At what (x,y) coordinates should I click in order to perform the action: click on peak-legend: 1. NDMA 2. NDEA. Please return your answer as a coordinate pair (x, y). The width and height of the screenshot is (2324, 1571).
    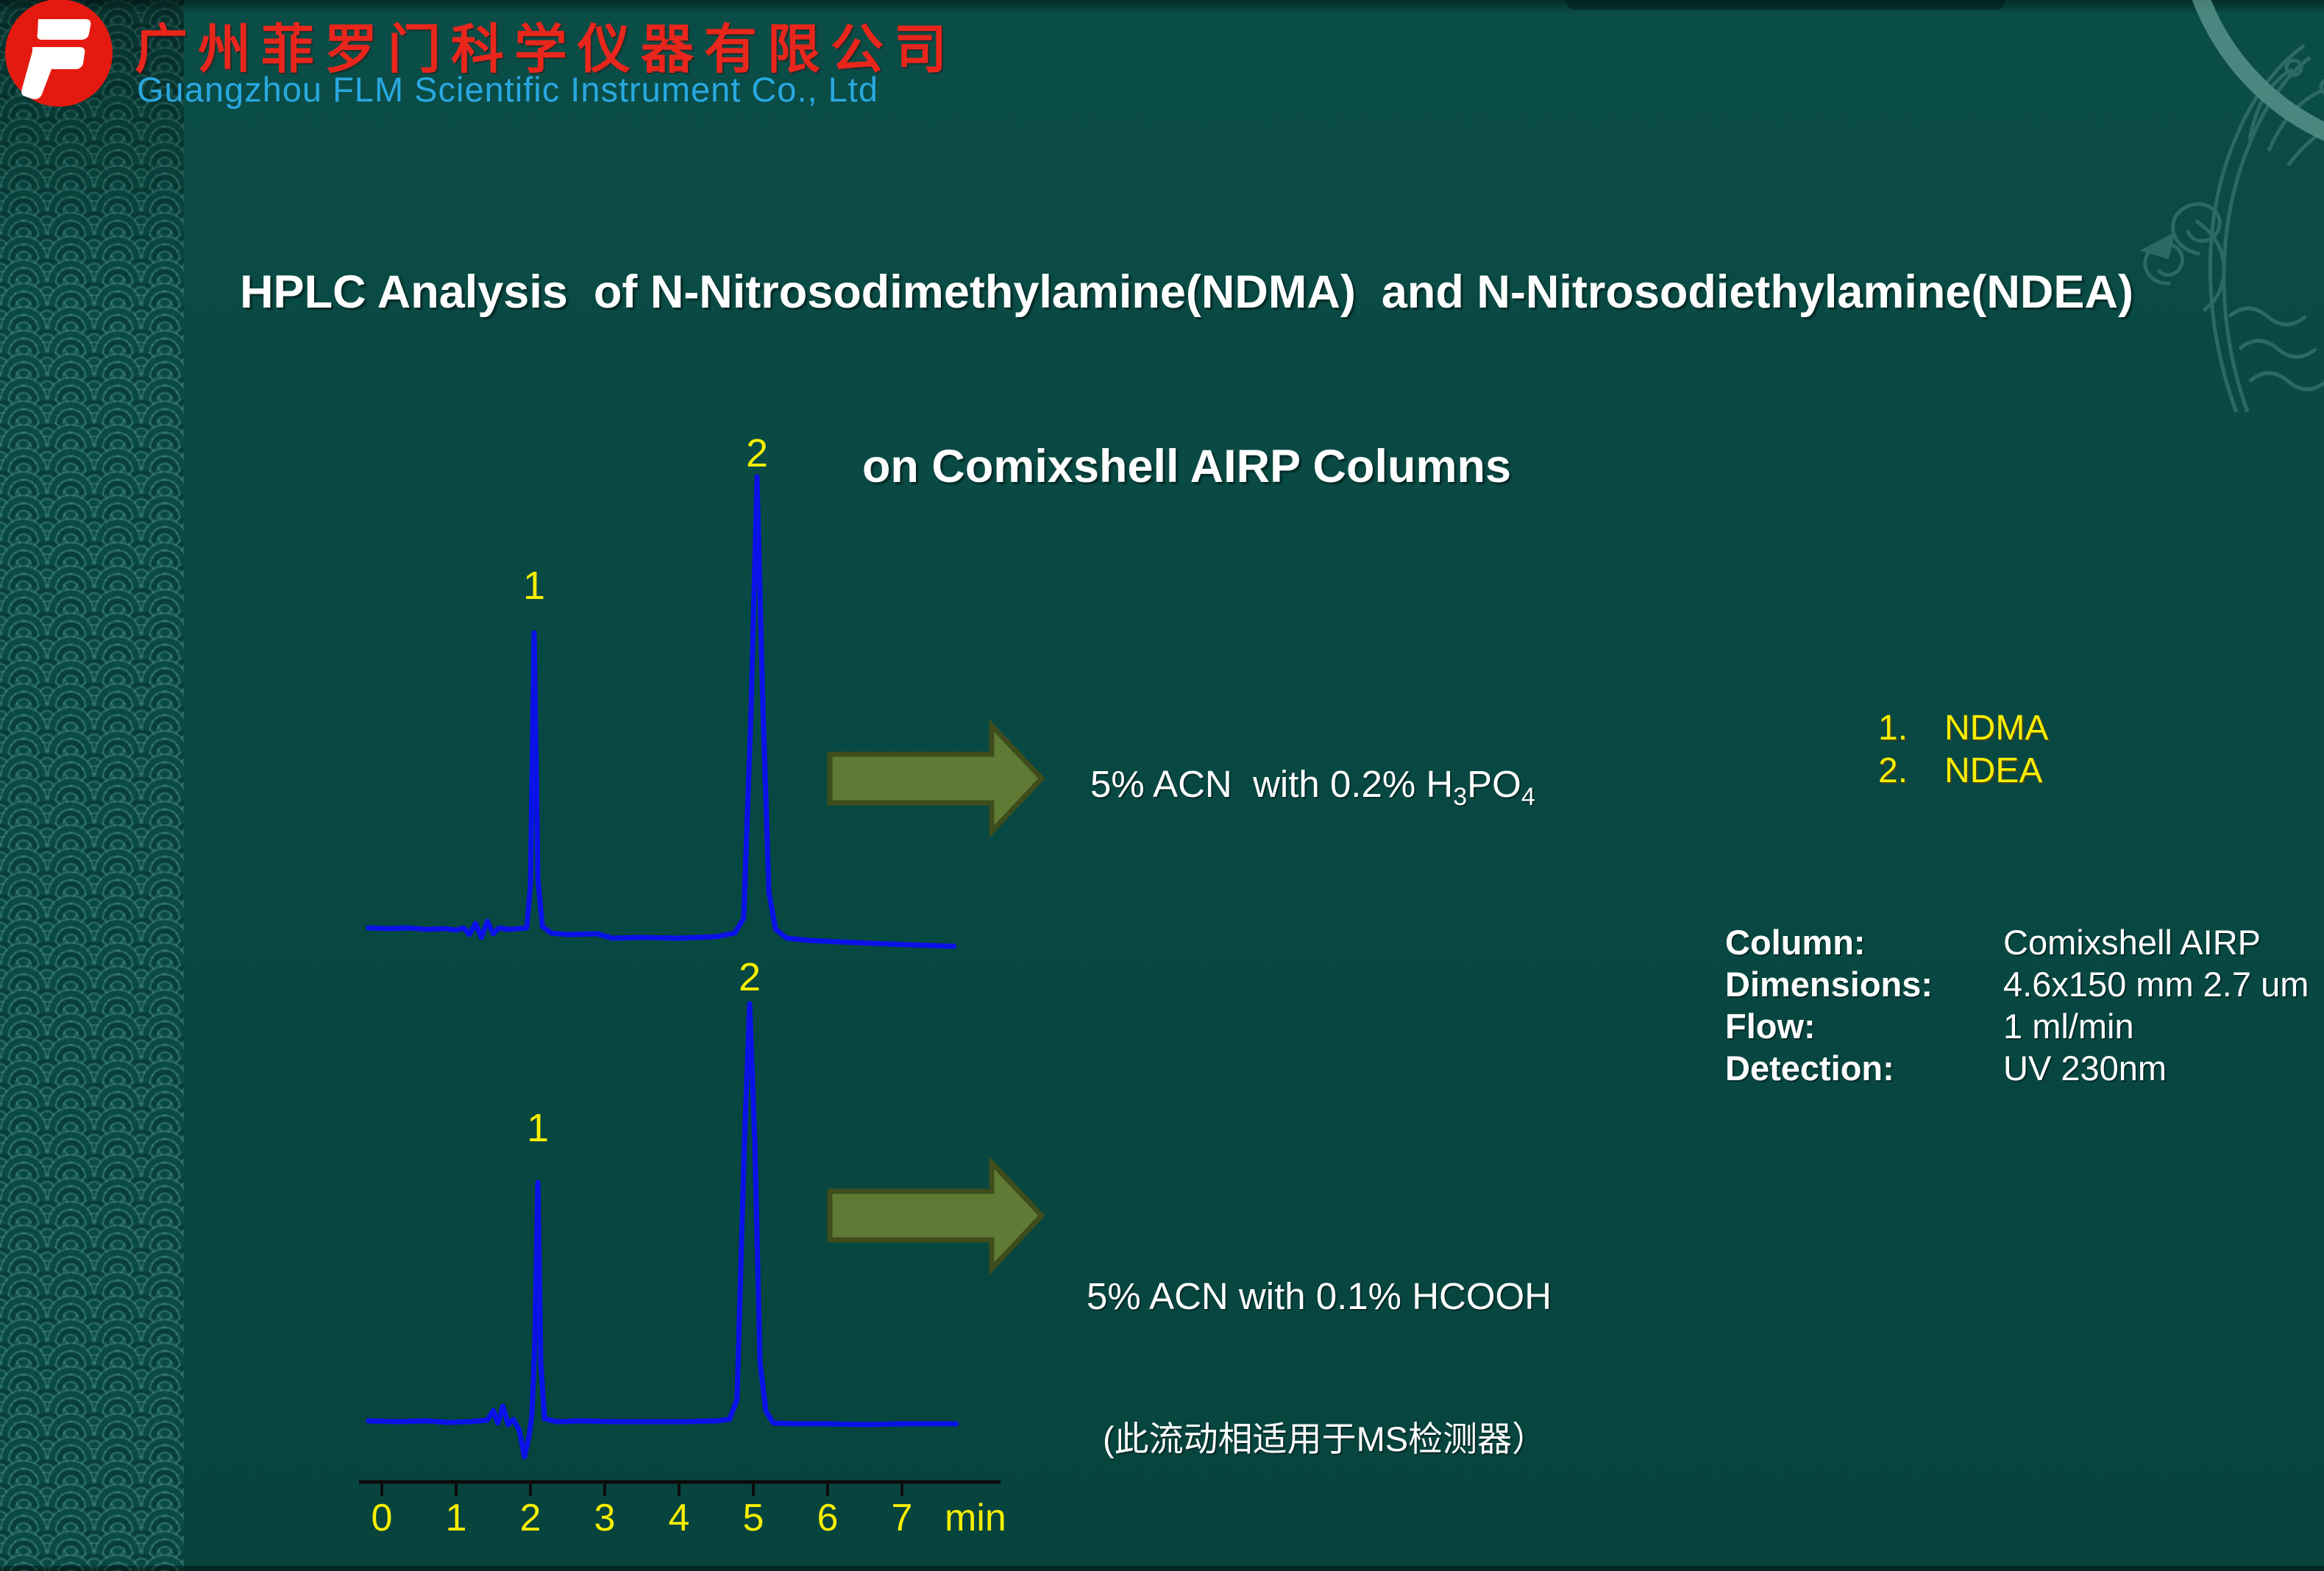
    Looking at the image, I should click on (1963, 749).